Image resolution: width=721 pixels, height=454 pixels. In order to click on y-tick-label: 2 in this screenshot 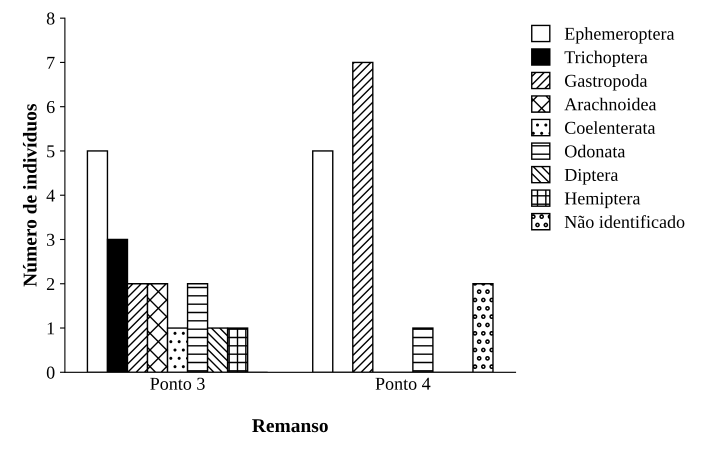, I will do `click(50, 284)`.